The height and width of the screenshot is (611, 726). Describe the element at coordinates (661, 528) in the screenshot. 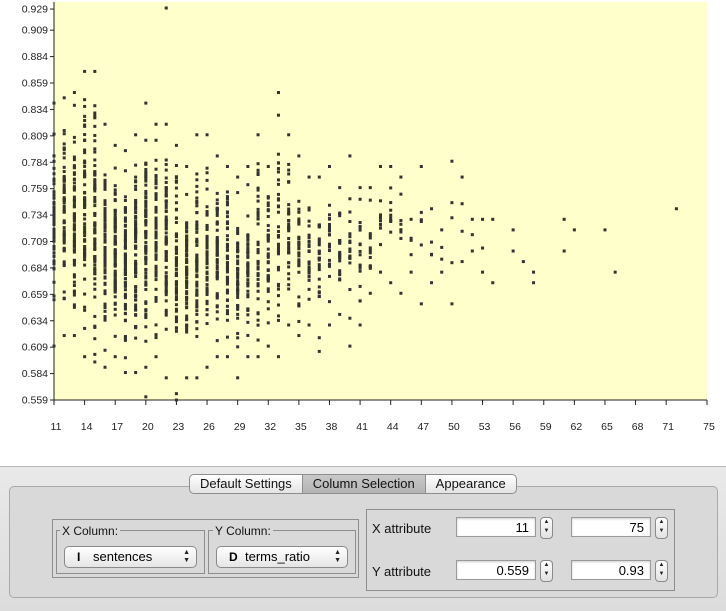

I see `x-attribute-max-spinner: ▲ ▼` at that location.